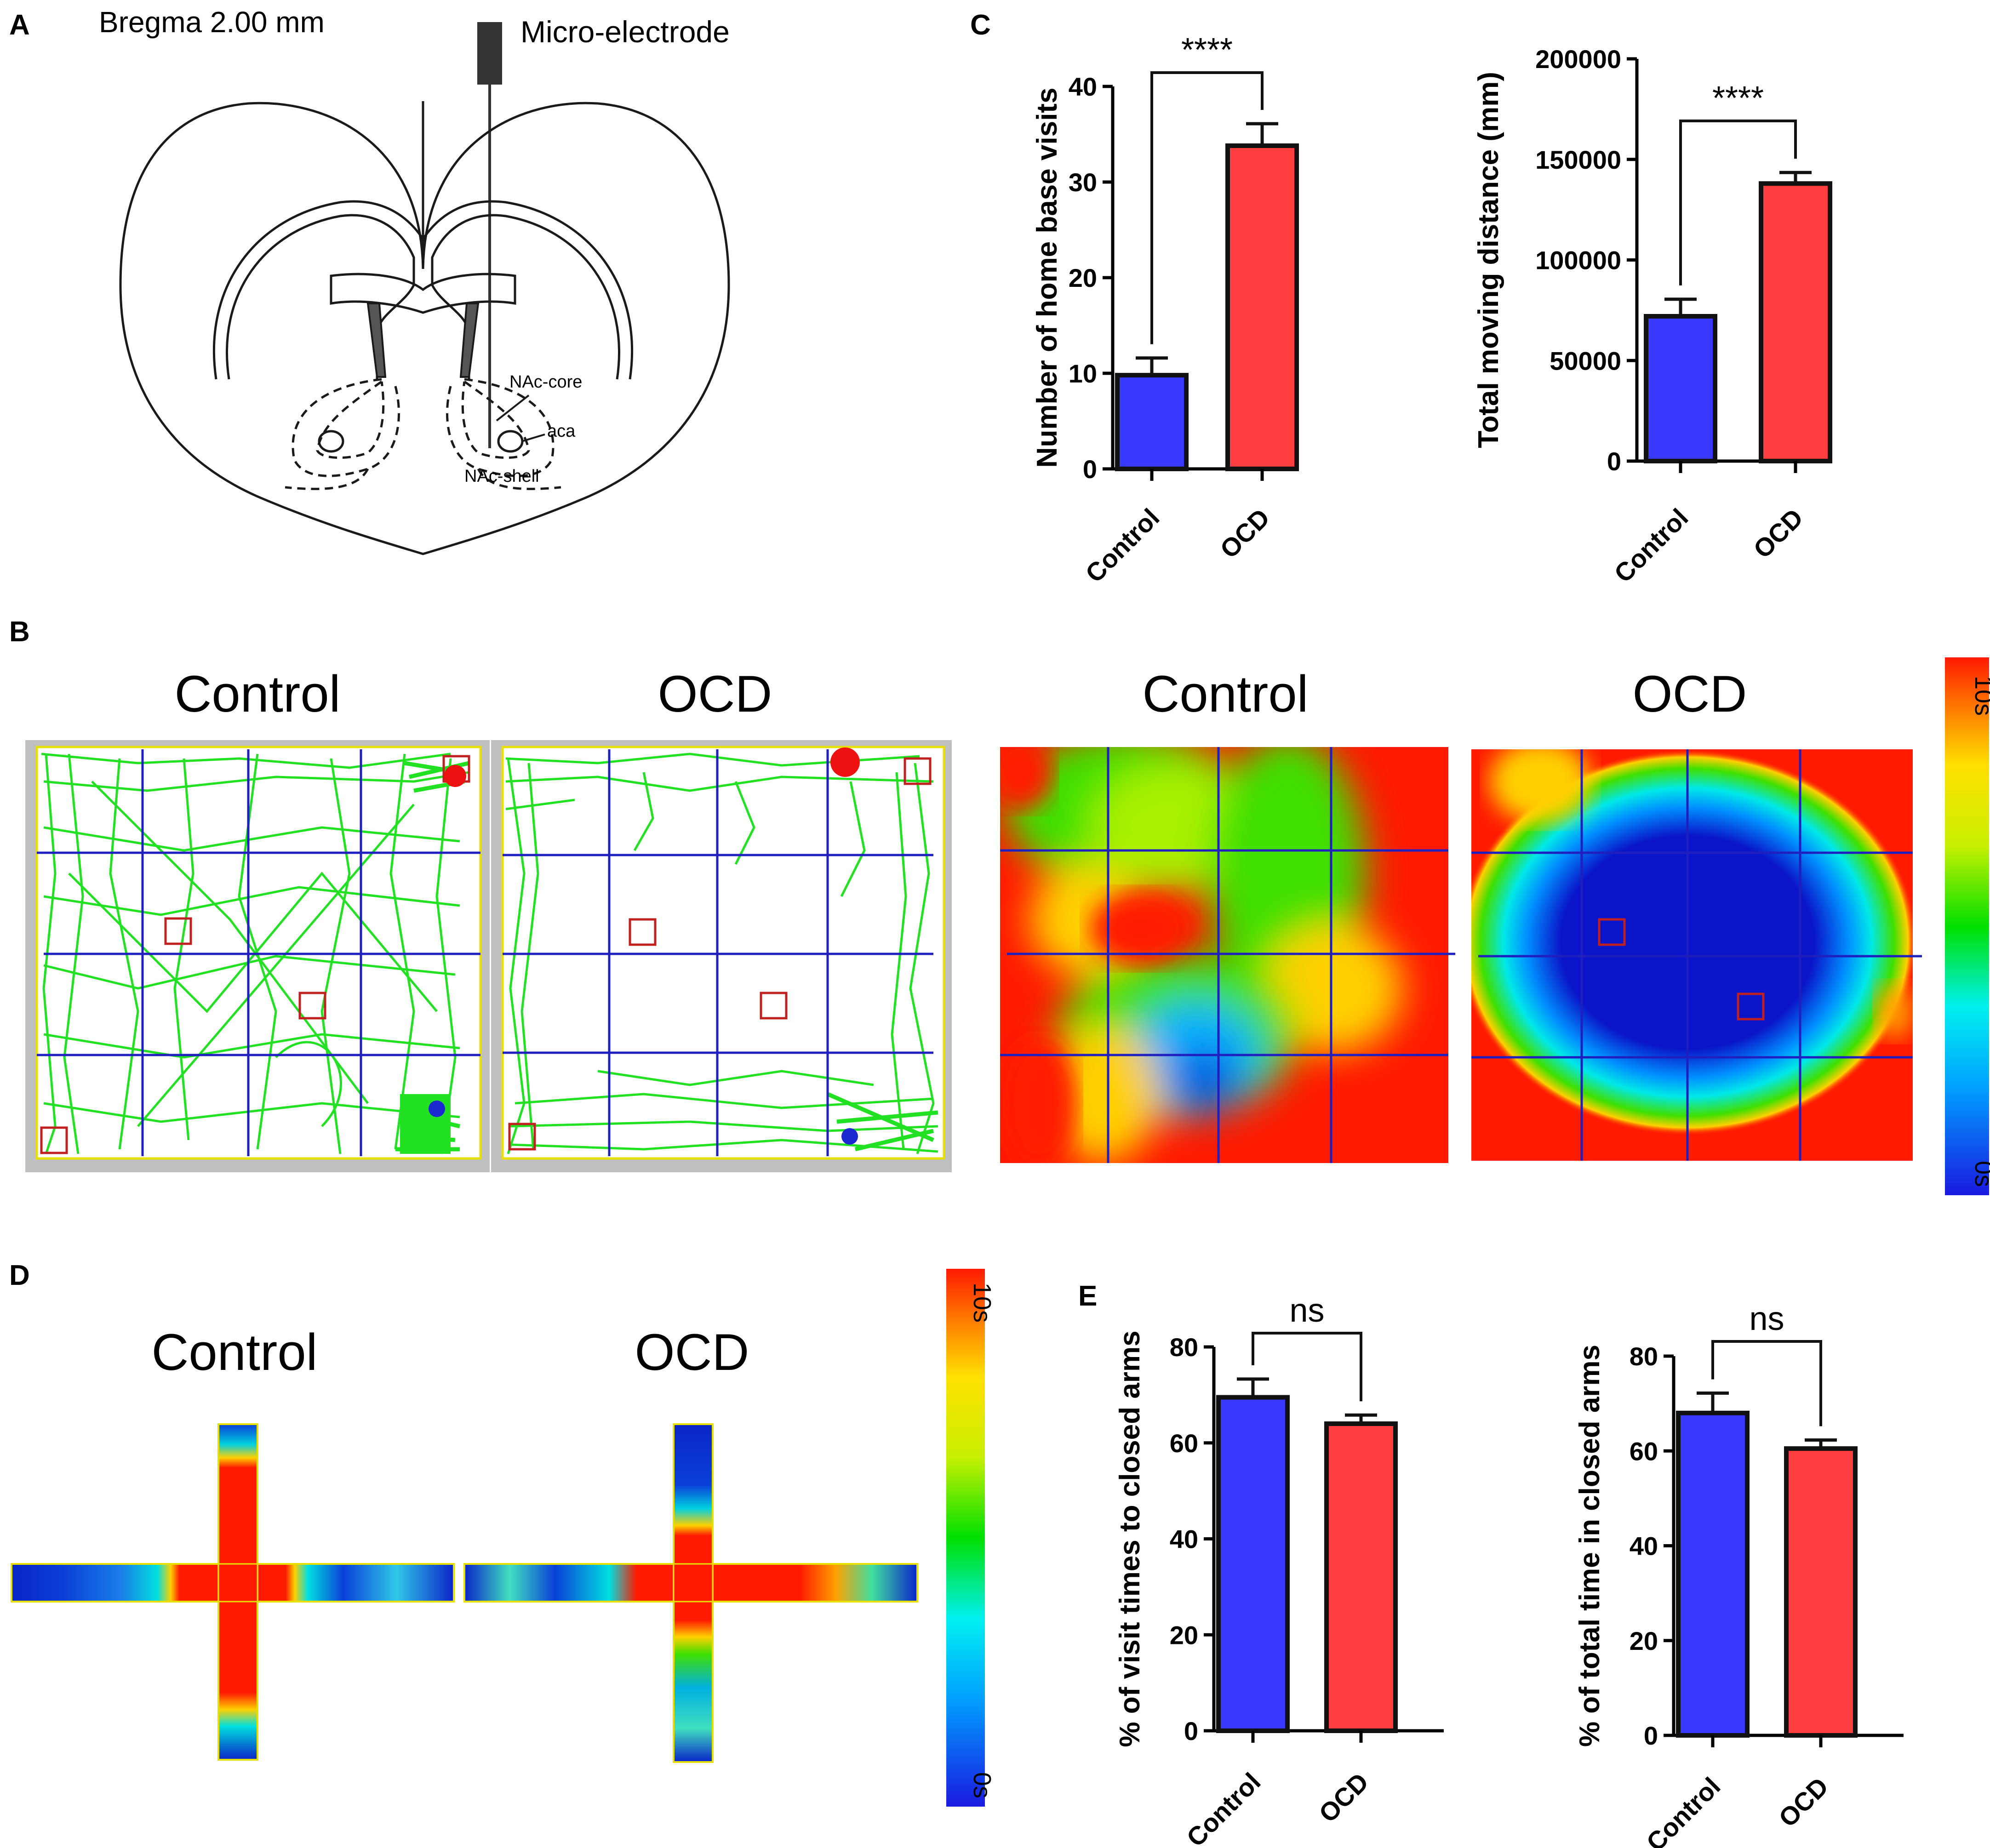 Image resolution: width=1990 pixels, height=1848 pixels. Describe the element at coordinates (562, 431) in the screenshot. I see `aca-label: aca` at that location.